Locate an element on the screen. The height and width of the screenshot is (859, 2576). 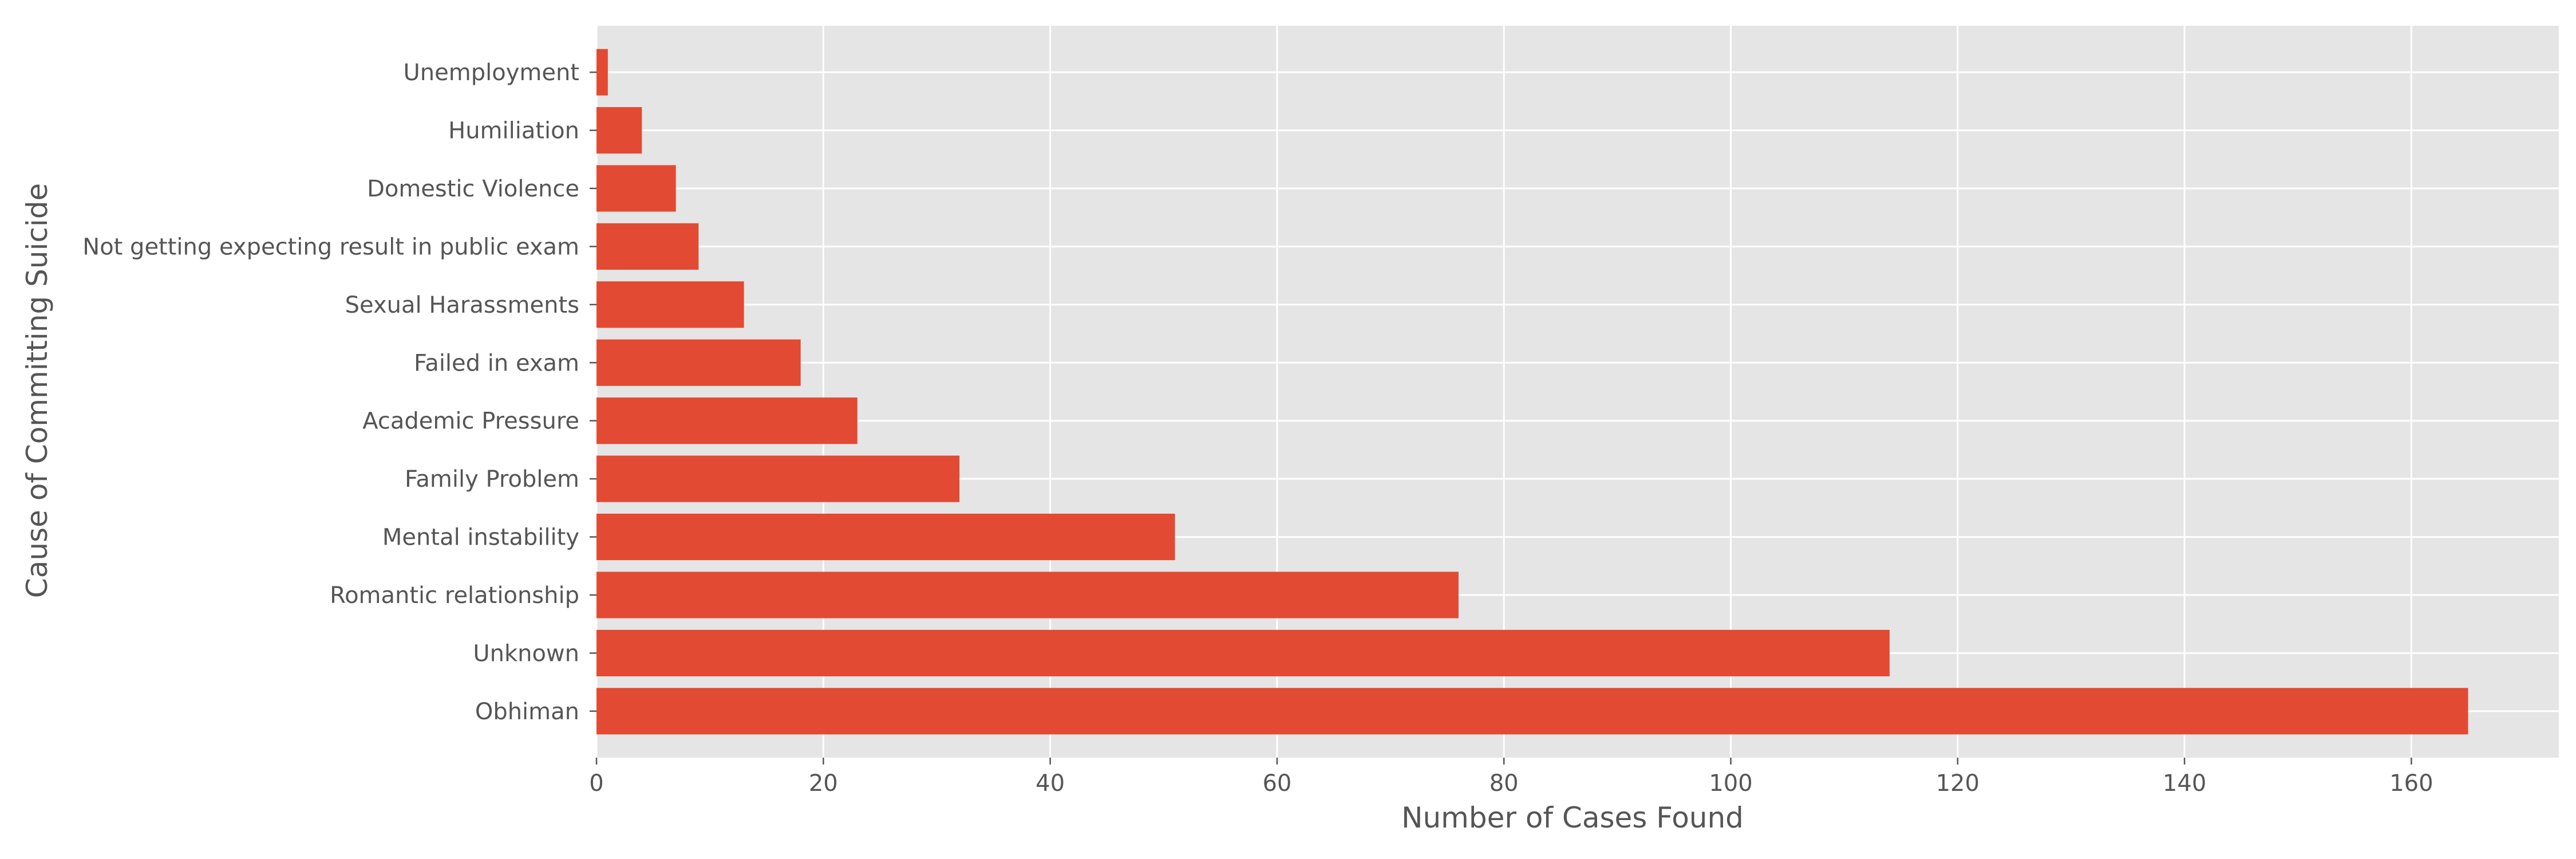
y-tick-label: Domestic Violence is located at coordinates (473, 189).